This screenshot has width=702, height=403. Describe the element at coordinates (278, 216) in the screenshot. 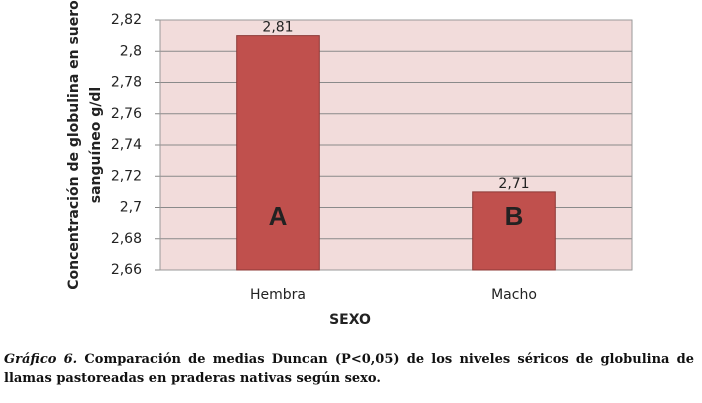

I see `bar-letter: A` at that location.